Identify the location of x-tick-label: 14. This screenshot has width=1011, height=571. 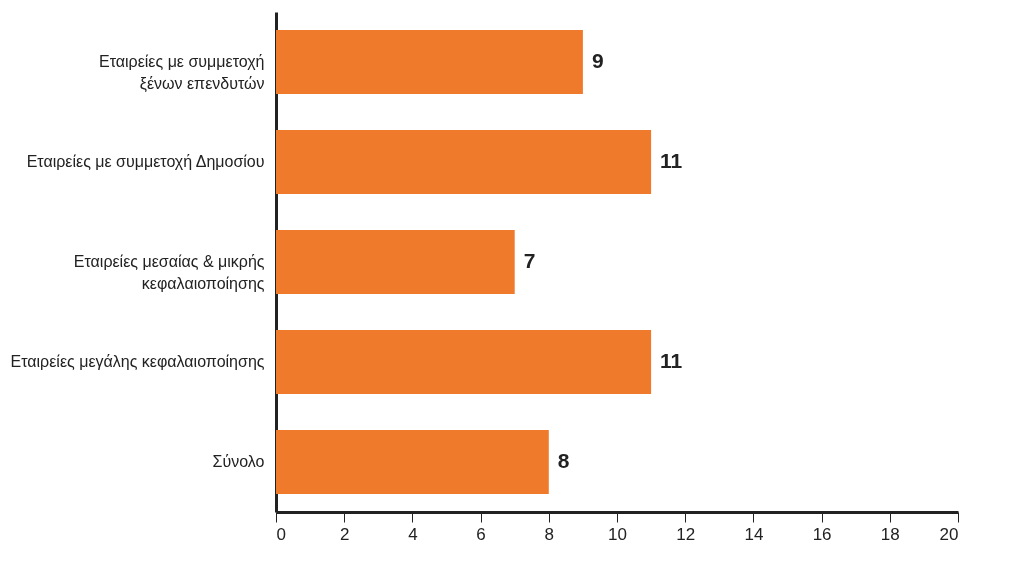
(754, 534).